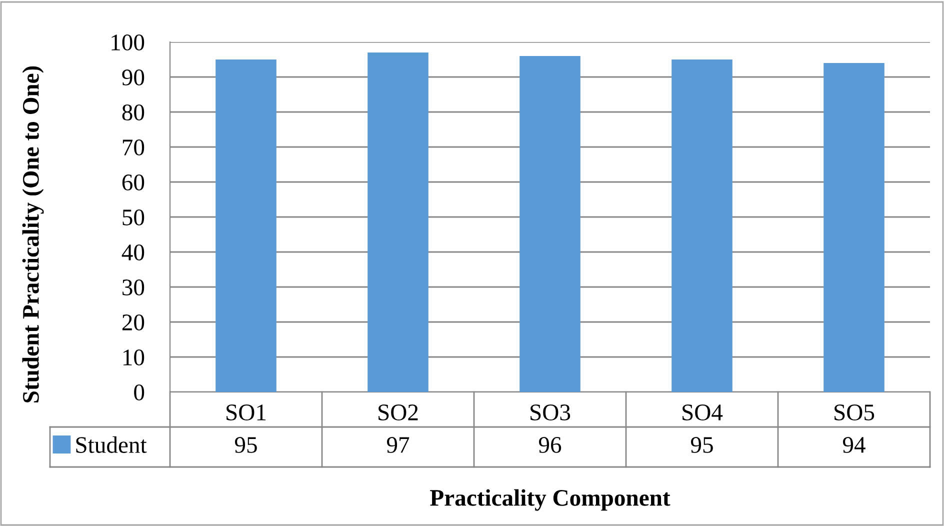 Image resolution: width=945 pixels, height=526 pixels. I want to click on y-tick-label: 90, so click(133, 77).